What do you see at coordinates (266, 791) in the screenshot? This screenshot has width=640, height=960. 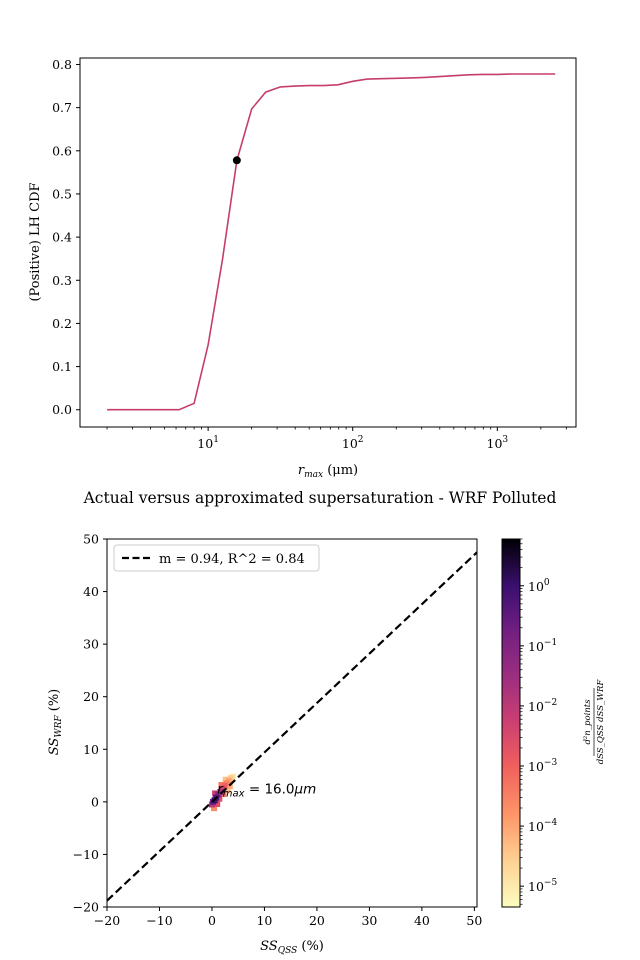 I see `rmax-annotation: rmax = 16.0μm` at bounding box center [266, 791].